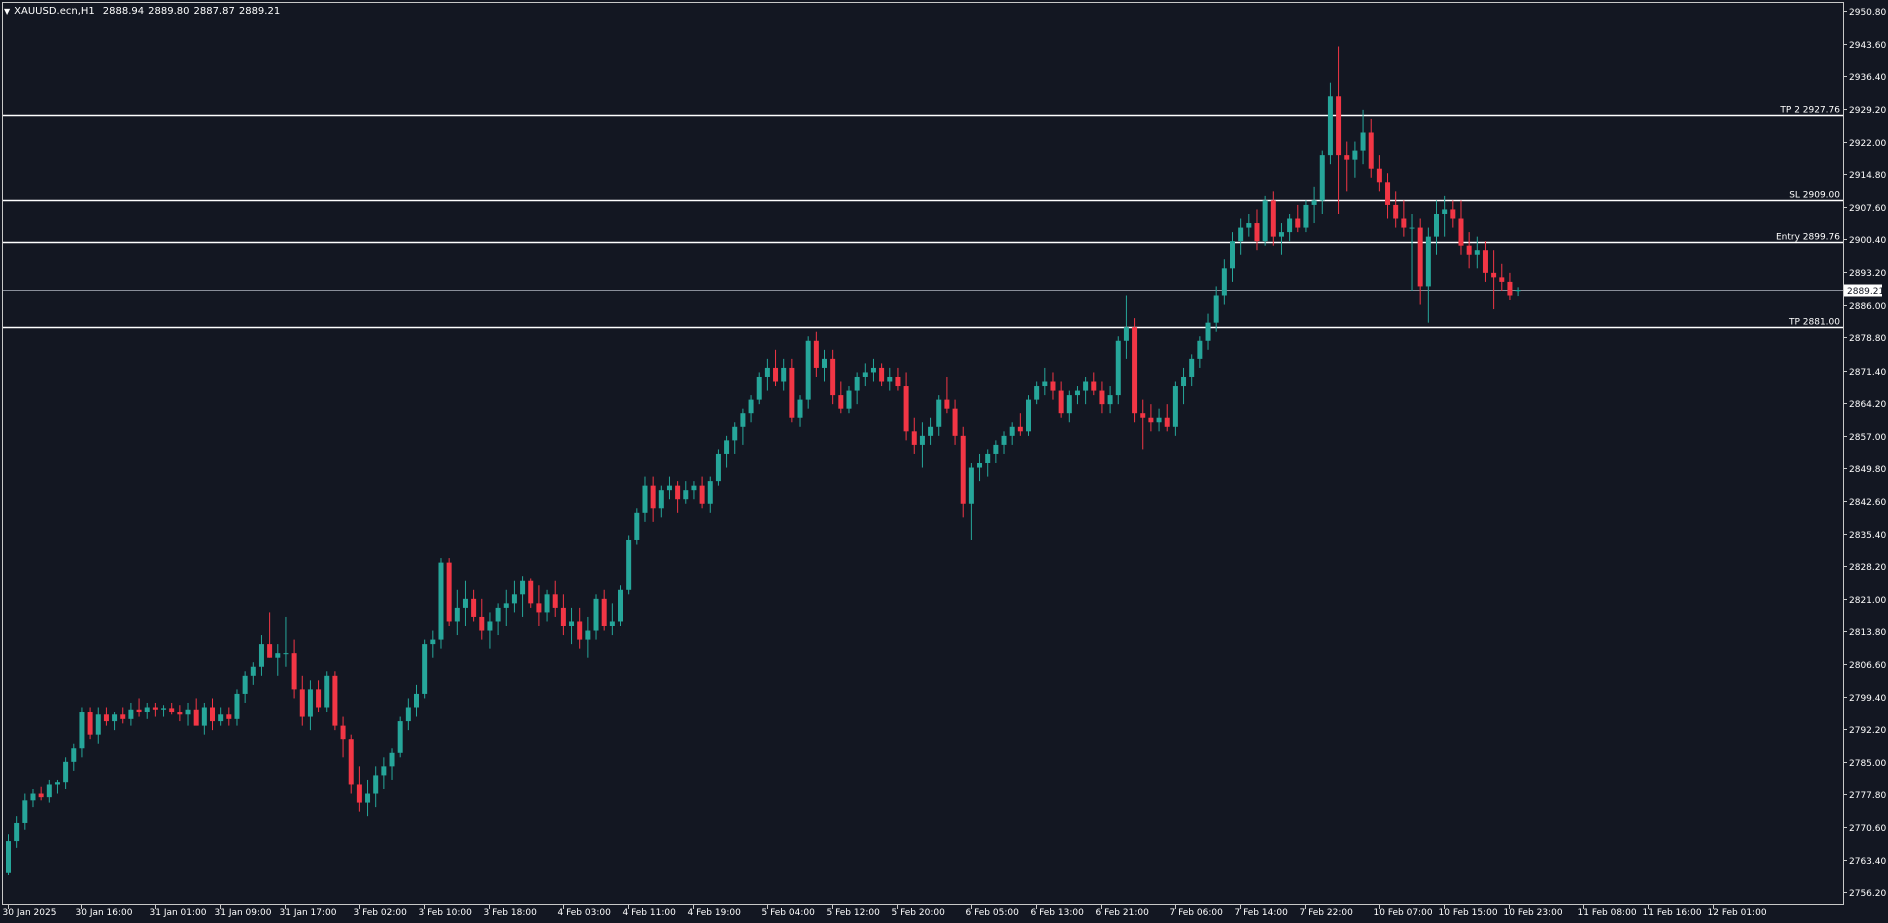 The height and width of the screenshot is (923, 1888). What do you see at coordinates (7, 11) in the screenshot?
I see `triangle-down-icon: ▼` at bounding box center [7, 11].